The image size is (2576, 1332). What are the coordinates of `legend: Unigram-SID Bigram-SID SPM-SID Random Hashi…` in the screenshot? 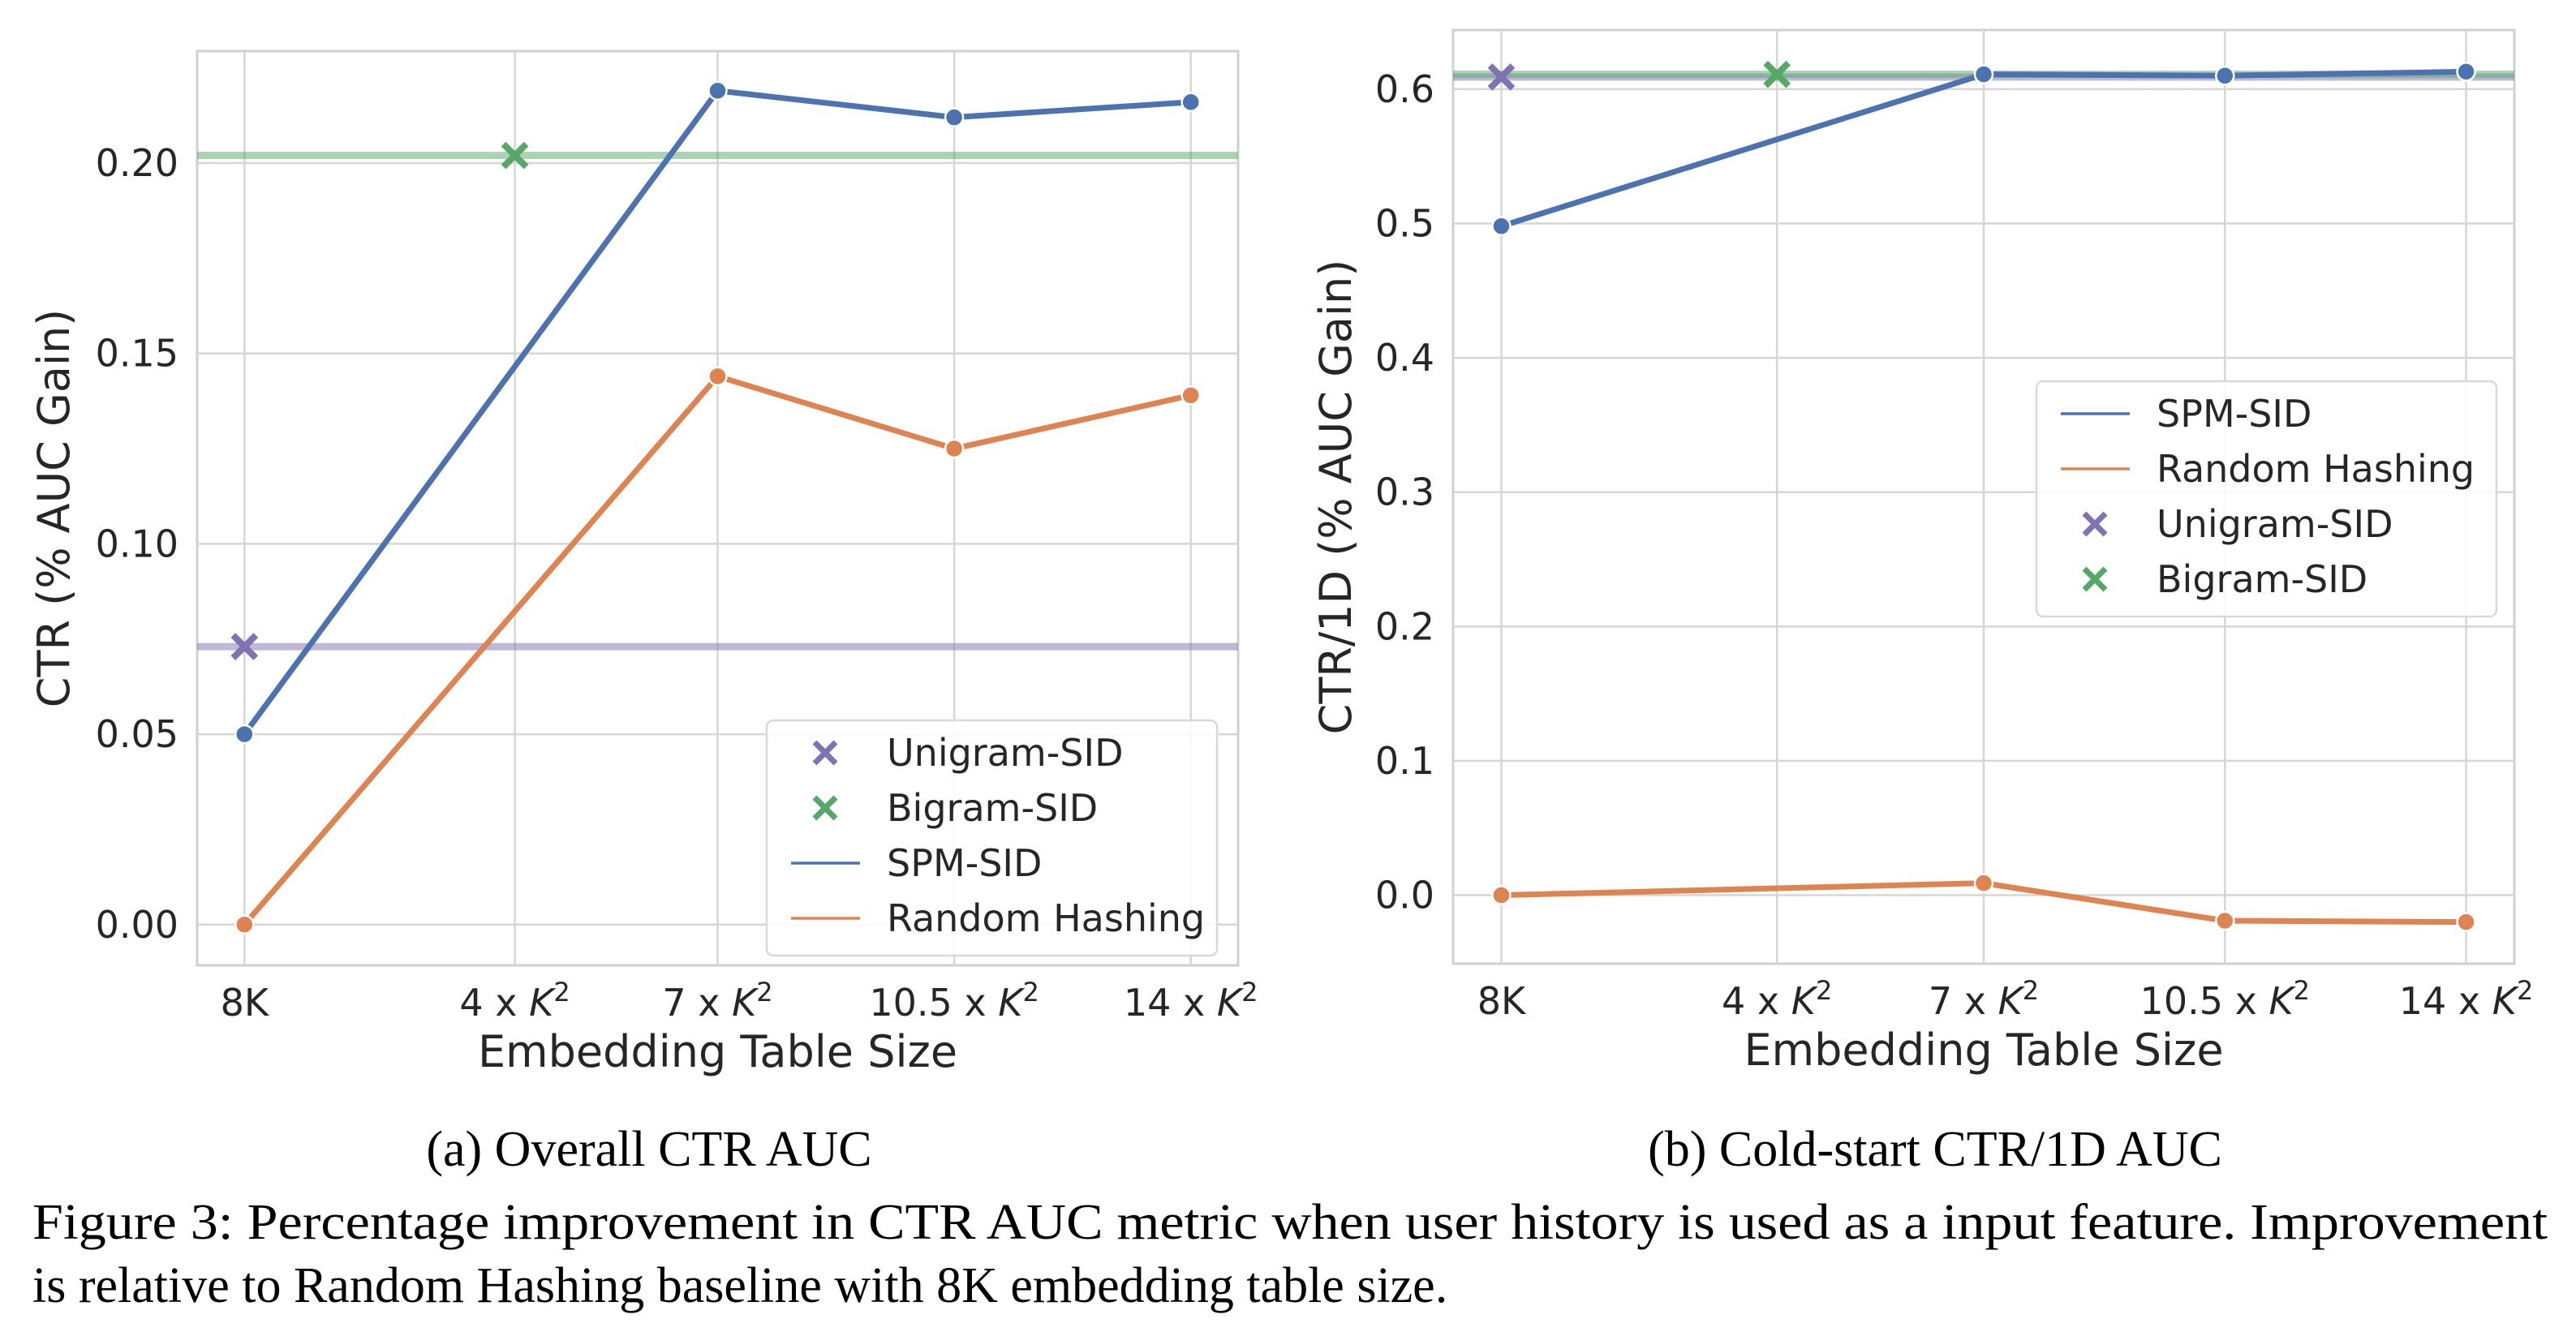 It's located at (992, 838).